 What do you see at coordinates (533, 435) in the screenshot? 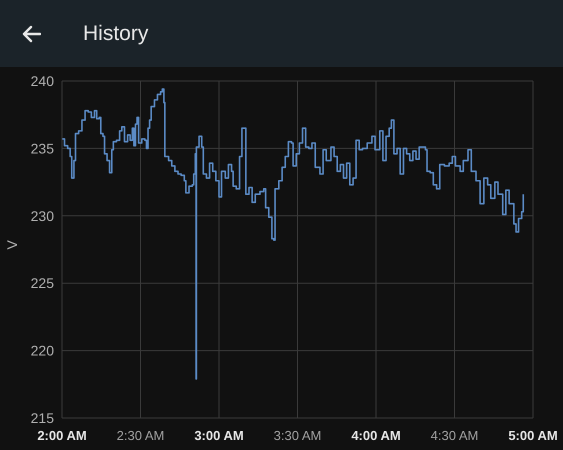
I see `x-tick-label: 5:00 AM` at bounding box center [533, 435].